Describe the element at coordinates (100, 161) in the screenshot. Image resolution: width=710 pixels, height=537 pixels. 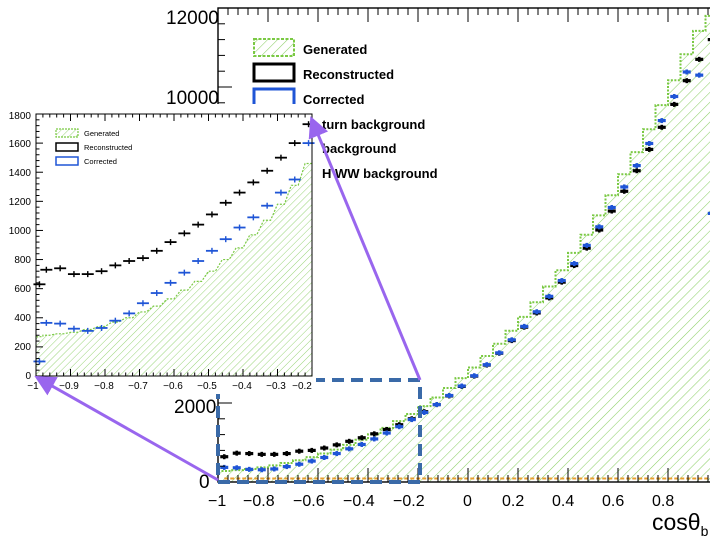
I see `inset-legend-label-corrected: Corrected` at that location.